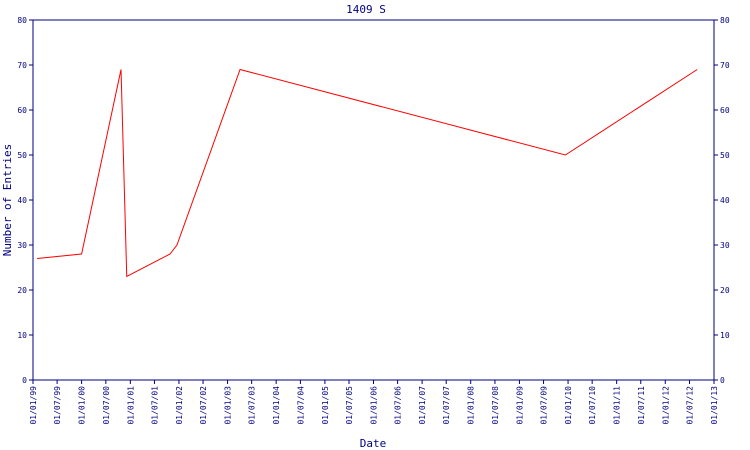 This screenshot has height=450, width=750. Describe the element at coordinates (203, 405) in the screenshot. I see `x-tick-label: 01/07/02` at that location.